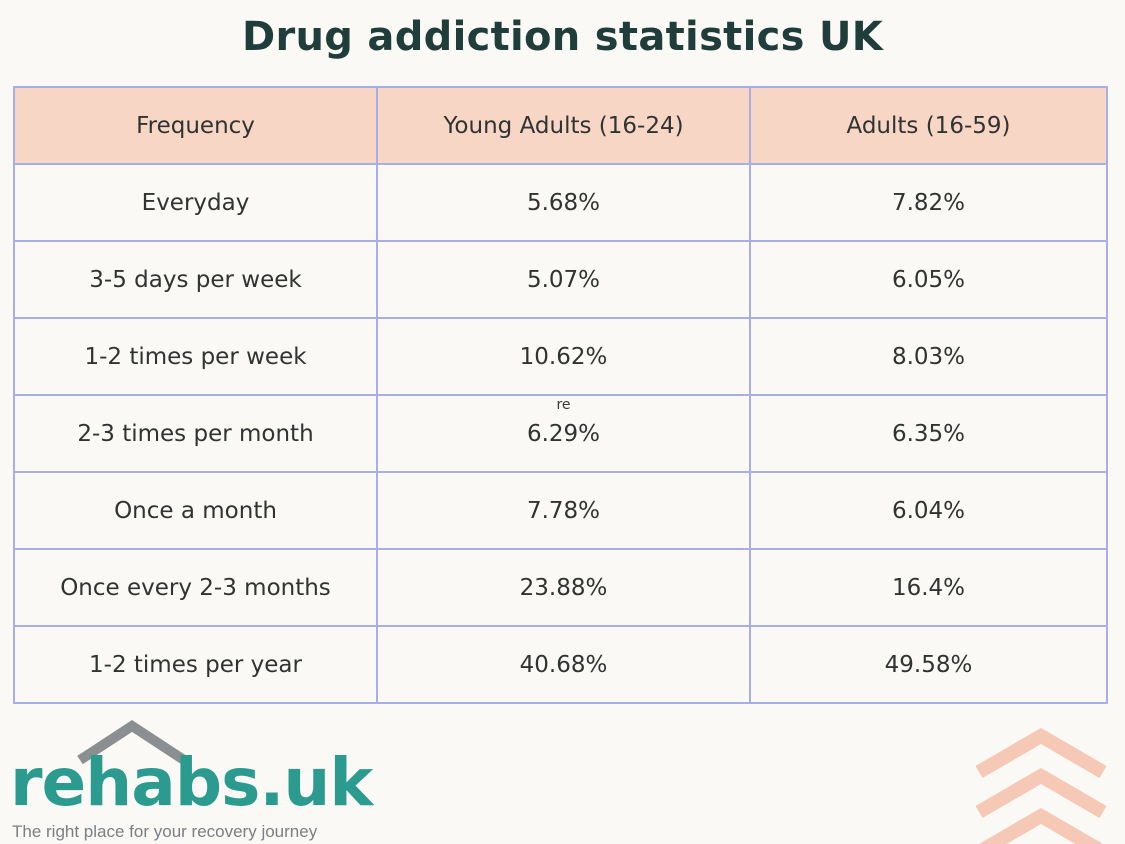  I want to click on annotation-note: re, so click(563, 404).